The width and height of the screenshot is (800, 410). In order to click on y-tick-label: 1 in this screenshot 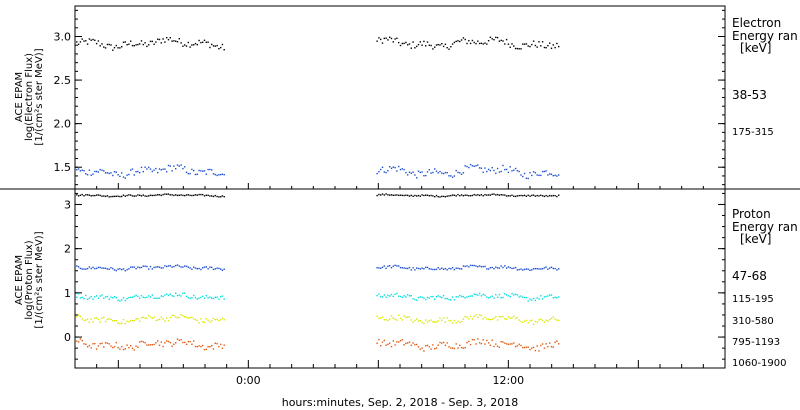, I will do `click(67, 293)`.